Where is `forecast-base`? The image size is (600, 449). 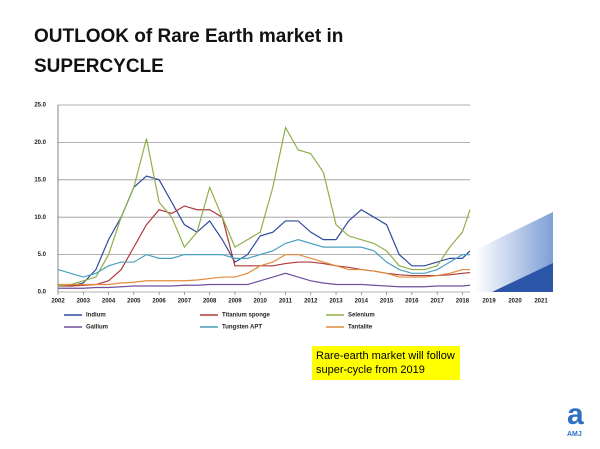
forecast-base is located at coordinates (522, 277).